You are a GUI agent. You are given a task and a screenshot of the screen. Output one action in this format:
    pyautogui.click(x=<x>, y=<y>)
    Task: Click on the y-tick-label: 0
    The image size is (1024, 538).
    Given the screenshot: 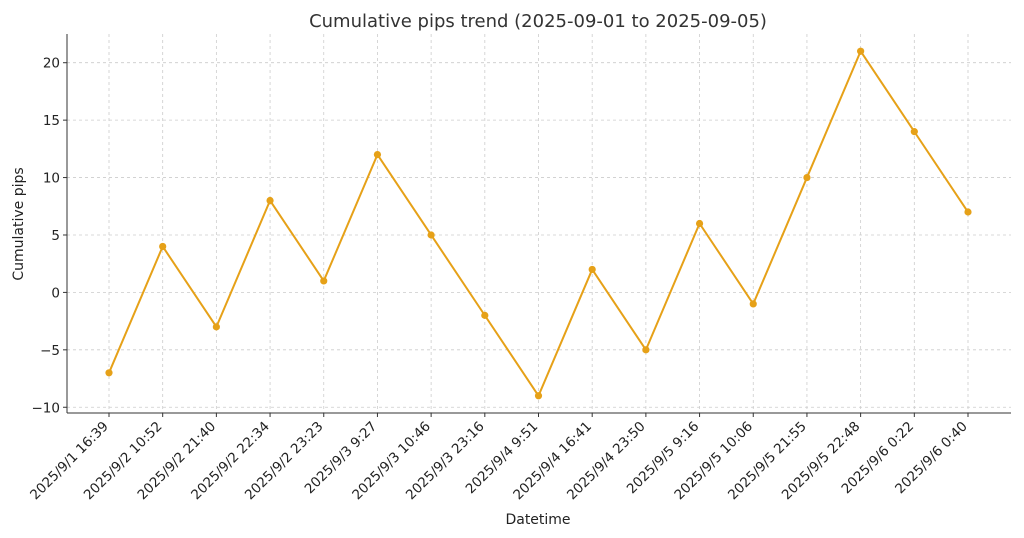 What is the action you would take?
    pyautogui.click(x=55, y=293)
    